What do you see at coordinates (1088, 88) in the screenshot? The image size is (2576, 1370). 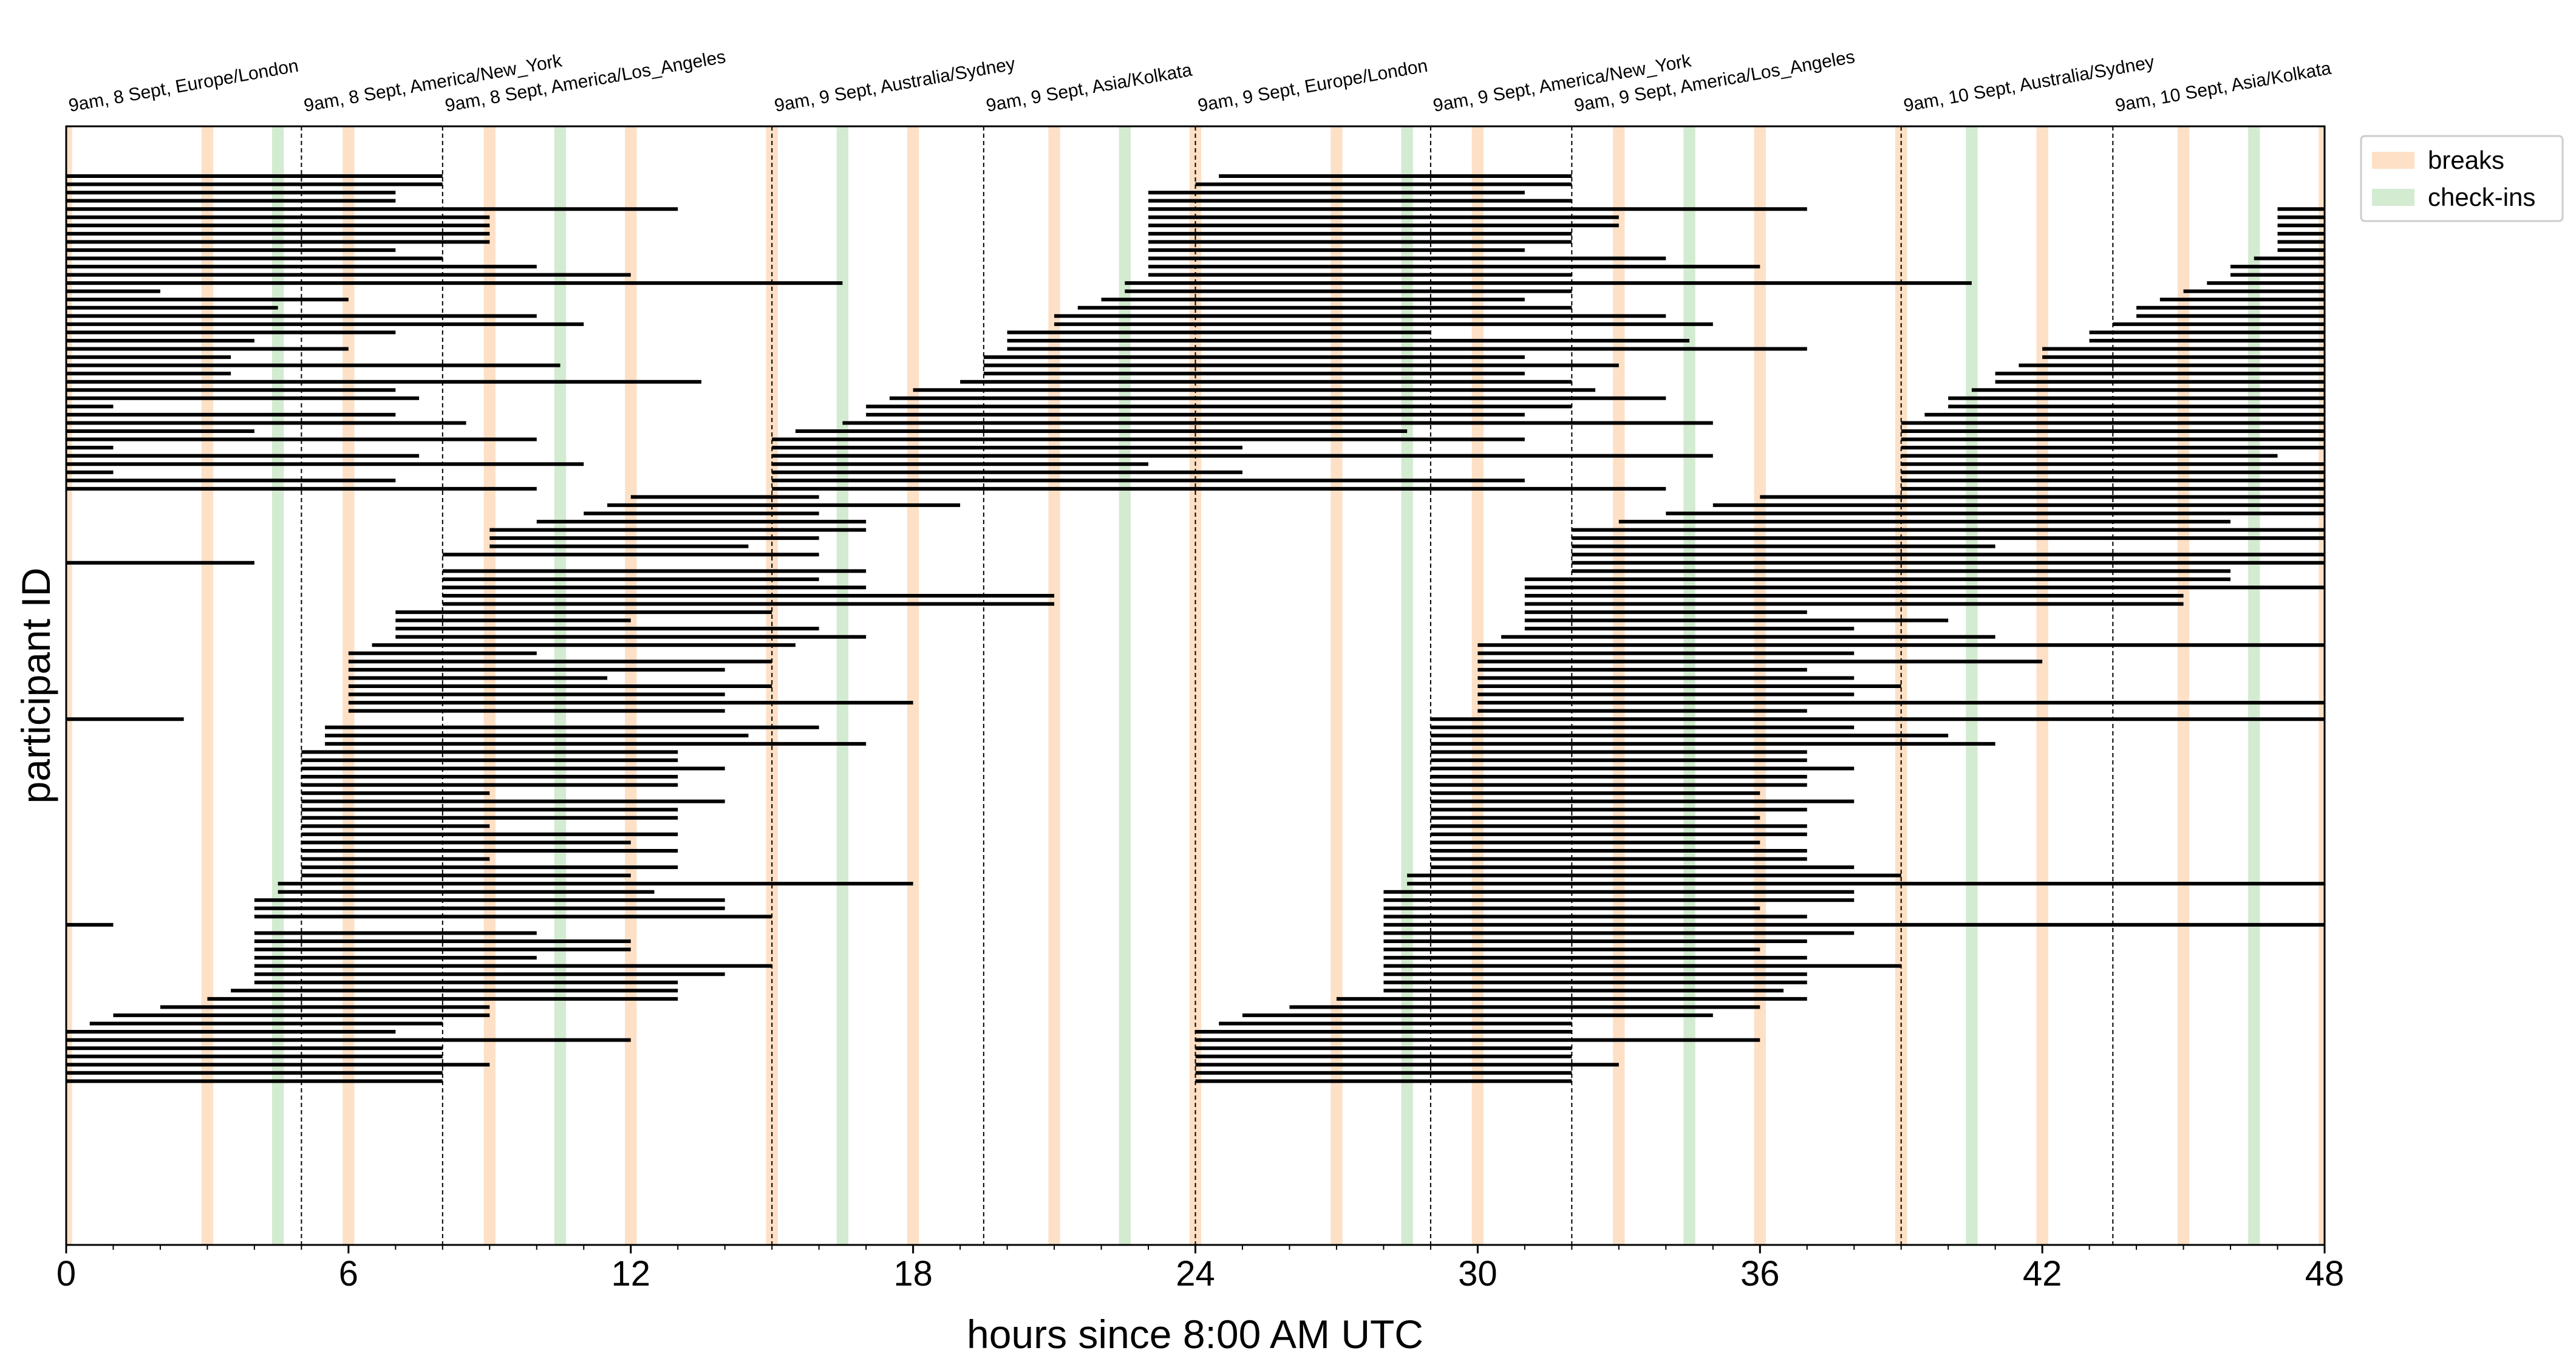 I see `timezone-label-4: 9am, 9 Sept, Asia/Kolkata` at bounding box center [1088, 88].